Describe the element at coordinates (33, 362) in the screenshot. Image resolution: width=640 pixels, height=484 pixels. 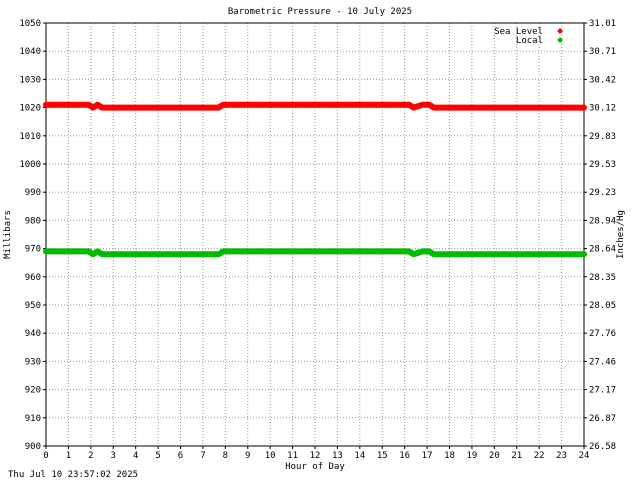
I see `y-tick-label-left: 930` at that location.